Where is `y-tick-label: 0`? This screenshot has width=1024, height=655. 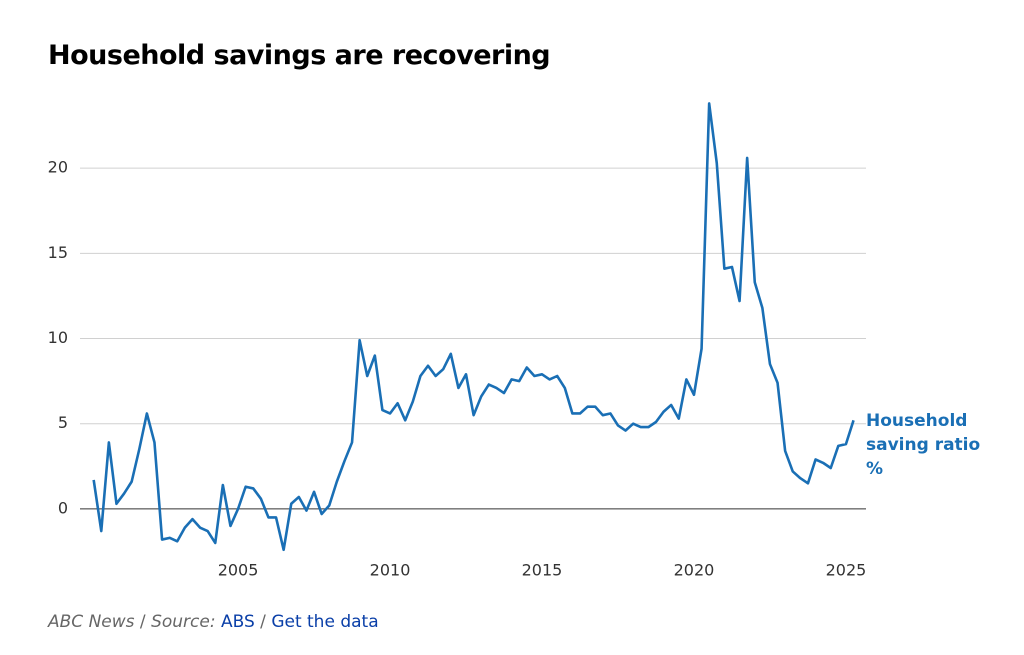 y-tick-label: 0 is located at coordinates (63, 507).